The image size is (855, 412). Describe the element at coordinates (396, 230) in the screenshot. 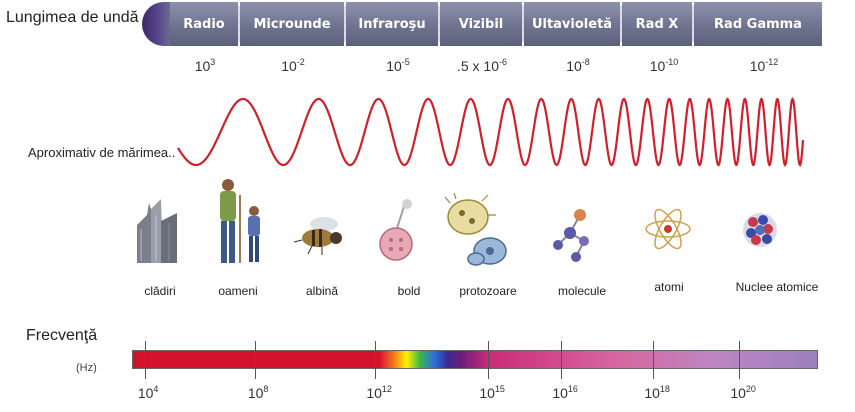

I see `pin-icon` at that location.